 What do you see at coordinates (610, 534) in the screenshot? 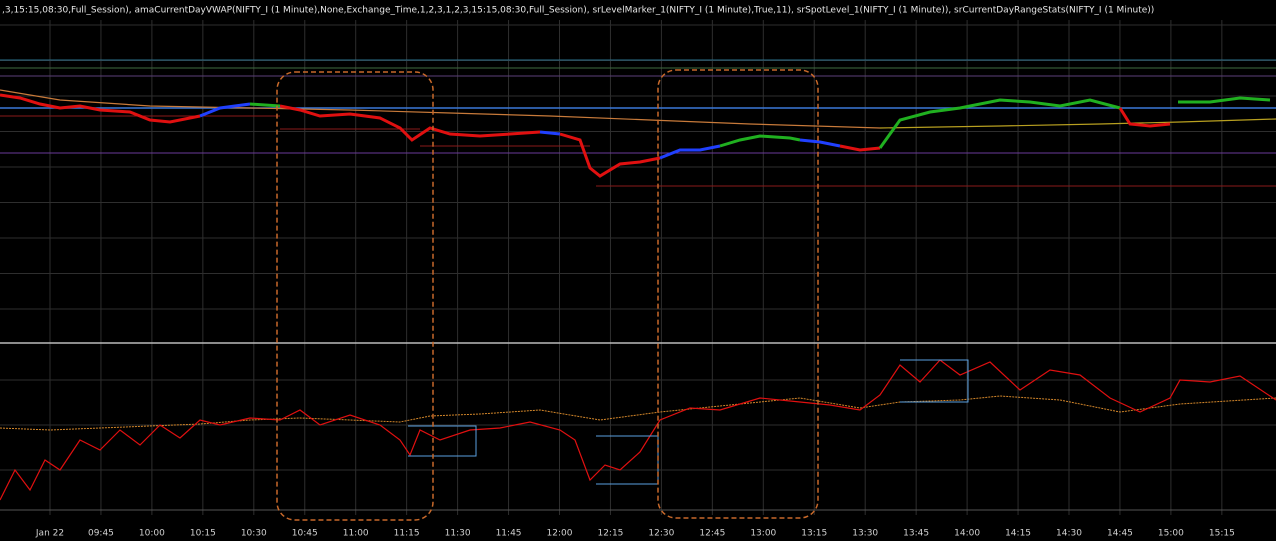
I see `x-tick-label: 12:15` at bounding box center [610, 534].